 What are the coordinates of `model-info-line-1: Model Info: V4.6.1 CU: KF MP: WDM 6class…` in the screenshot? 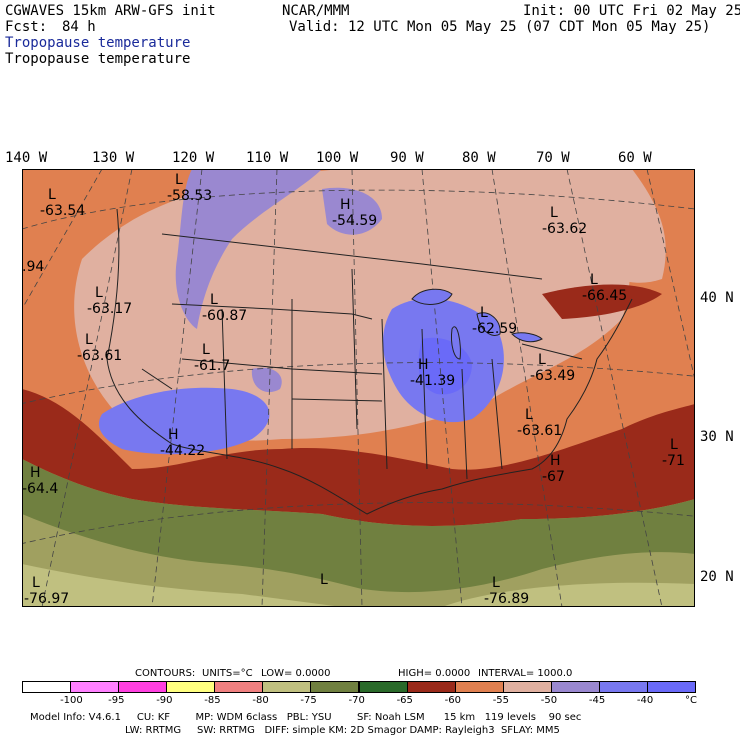 It's located at (306, 717).